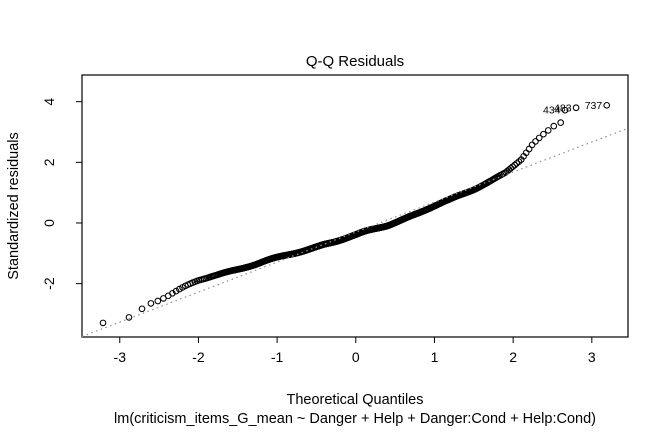 The height and width of the screenshot is (432, 672). I want to click on x-tick-label: 2, so click(513, 357).